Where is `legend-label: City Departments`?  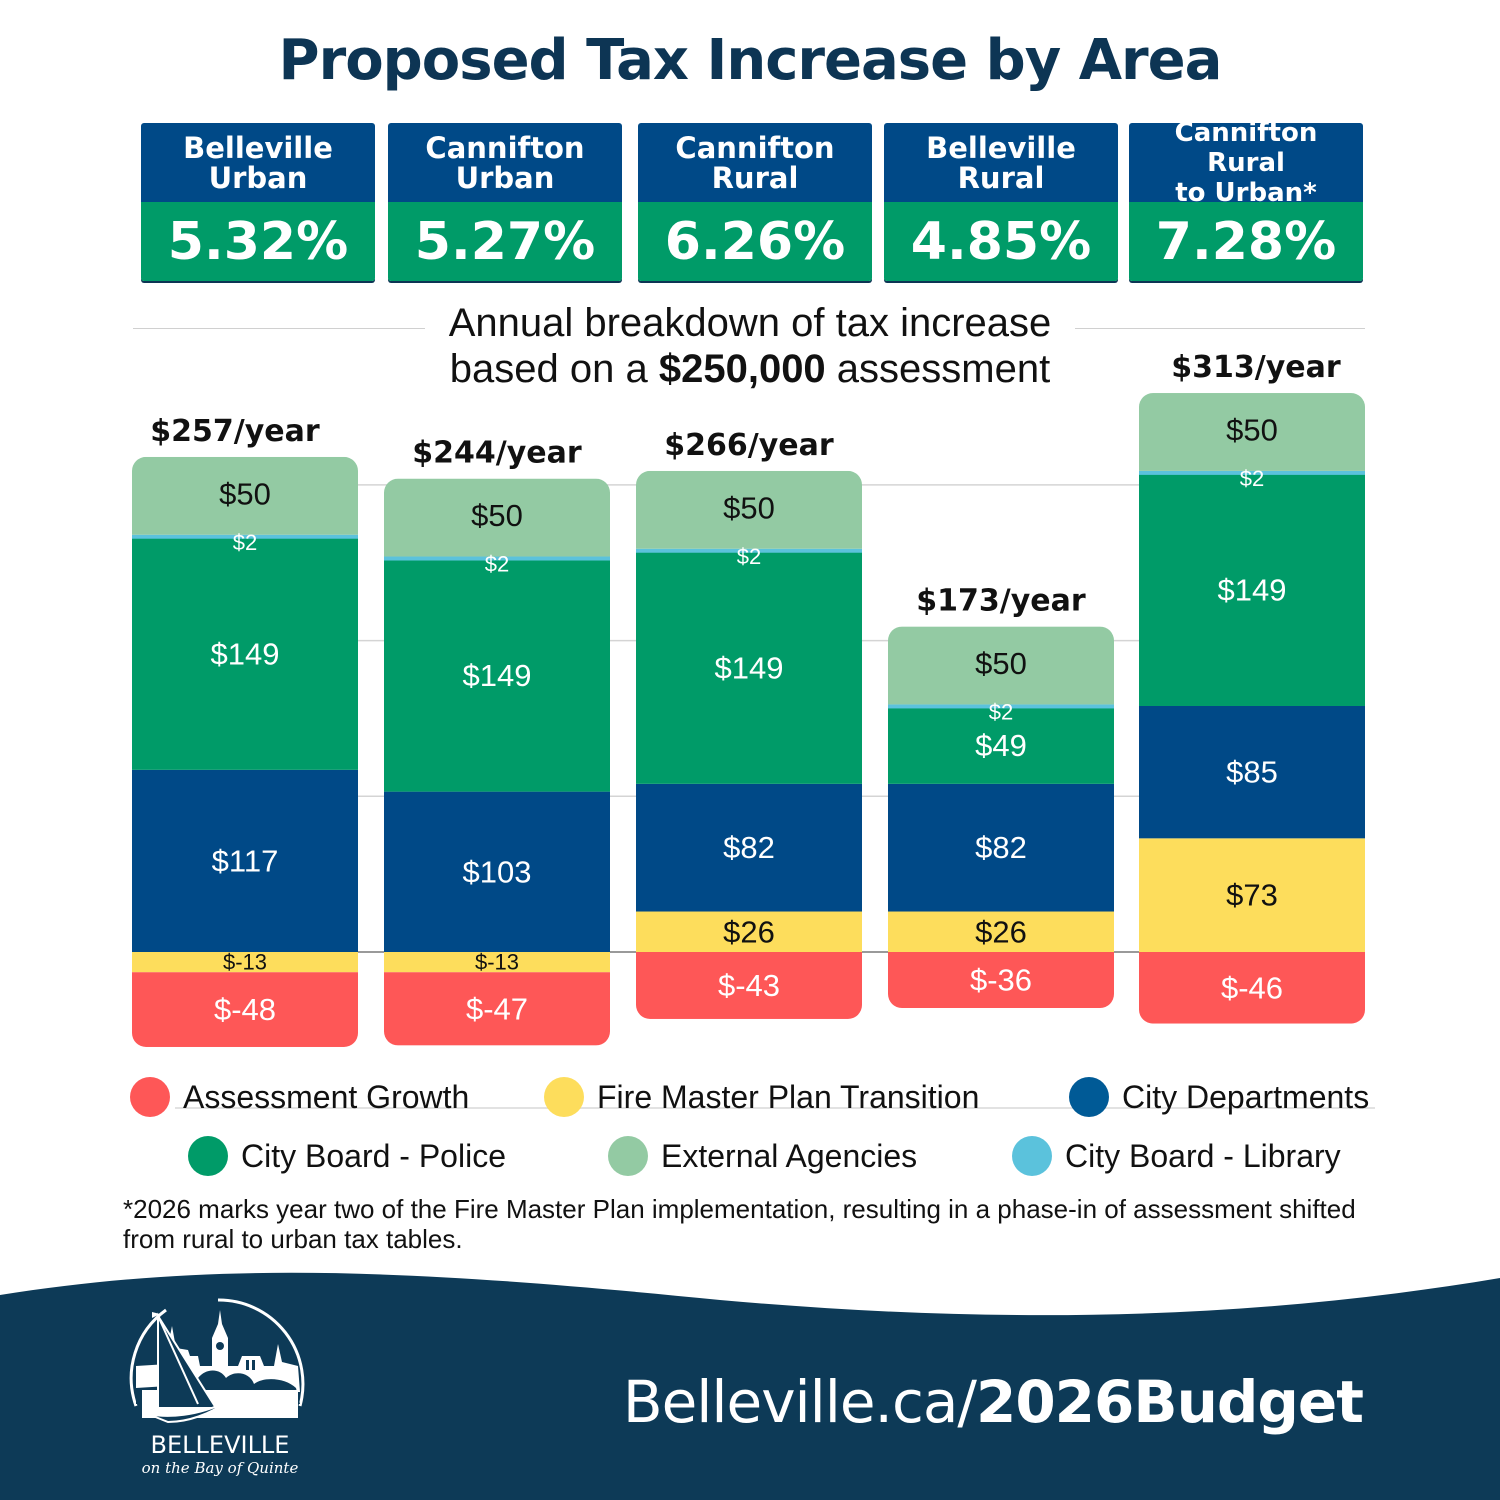
legend-label: City Departments is located at coordinates (1246, 1096).